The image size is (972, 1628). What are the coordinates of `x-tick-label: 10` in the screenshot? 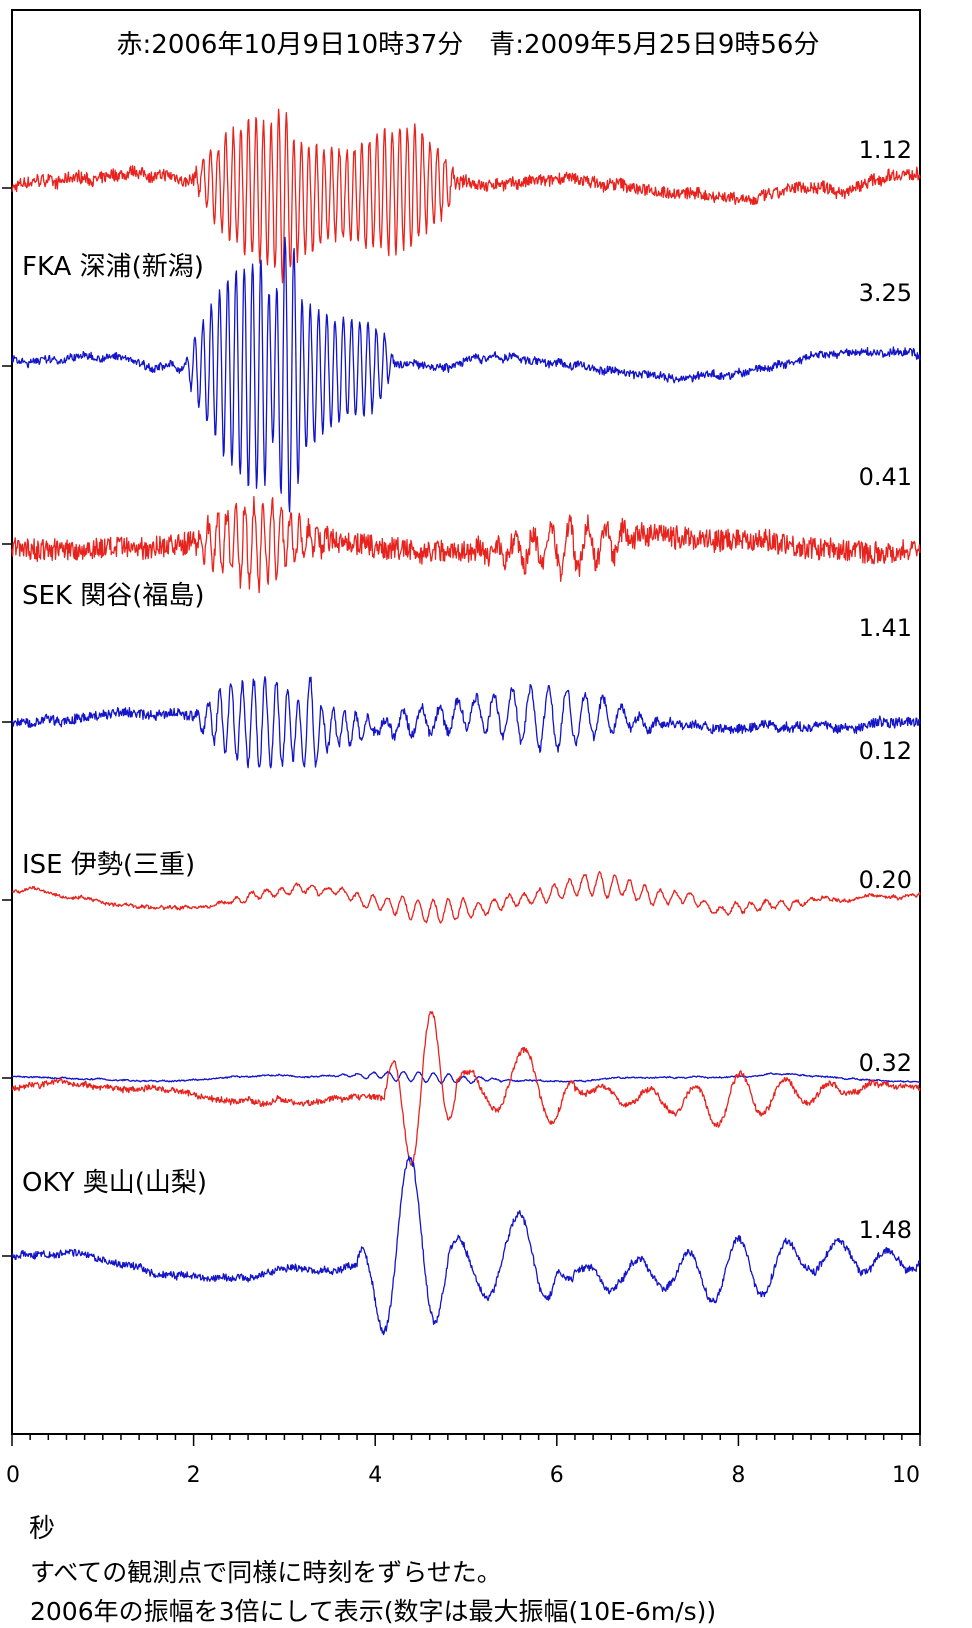 It's located at (906, 1475).